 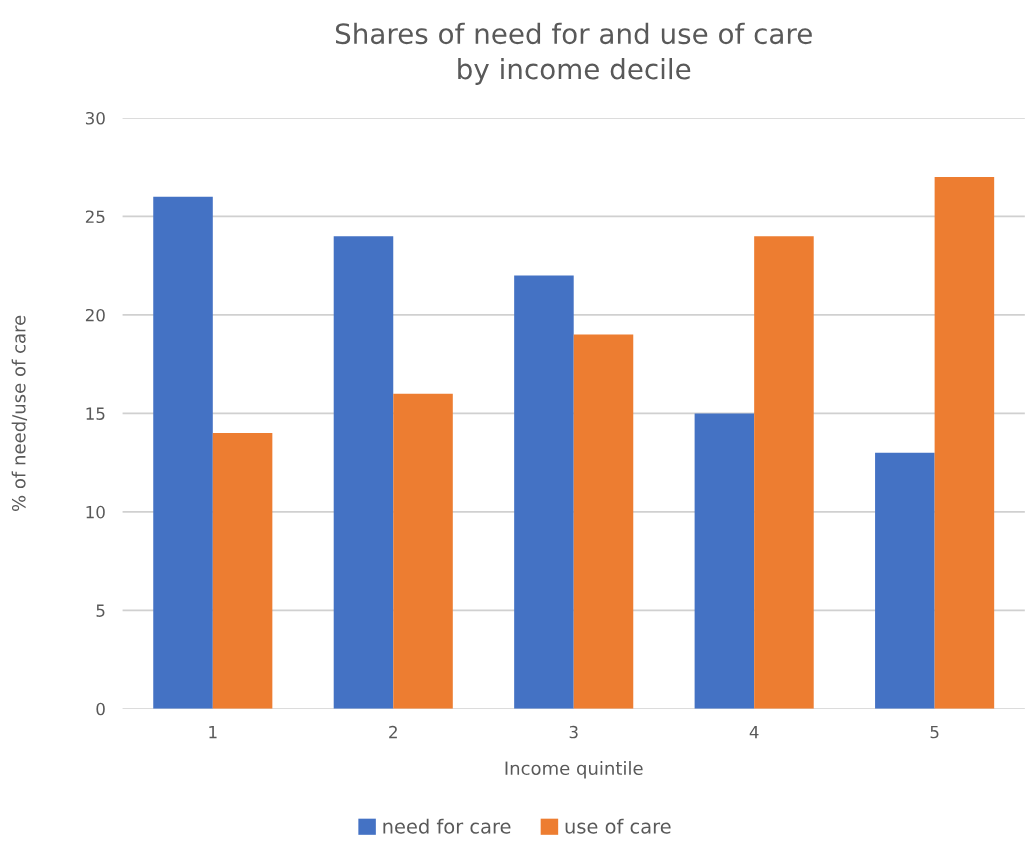 I want to click on x-tick-label: 1, so click(x=213, y=732).